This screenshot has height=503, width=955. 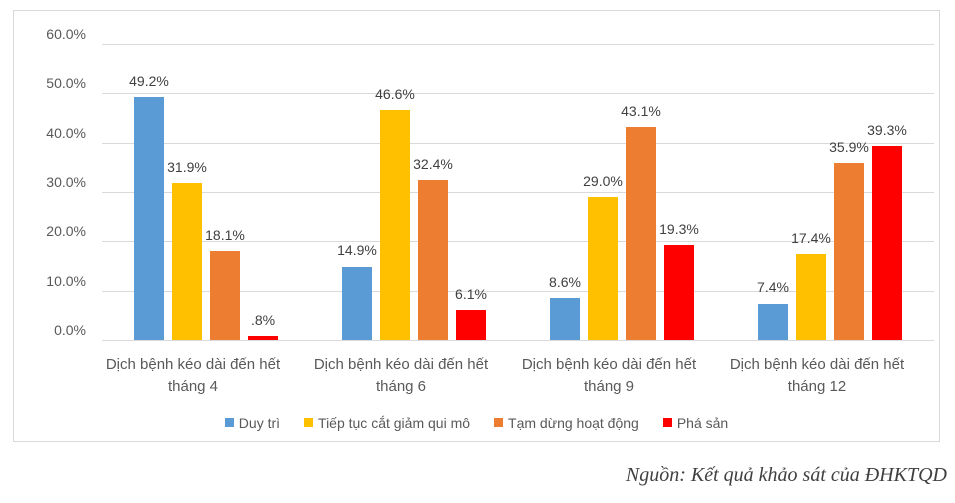 I want to click on y-tick-label: 30.0%, so click(x=66, y=182).